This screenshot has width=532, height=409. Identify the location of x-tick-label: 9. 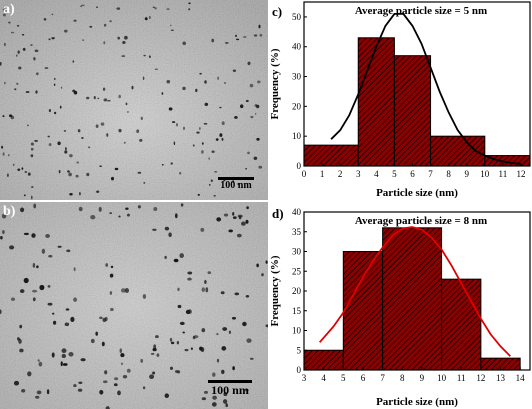
(466, 174).